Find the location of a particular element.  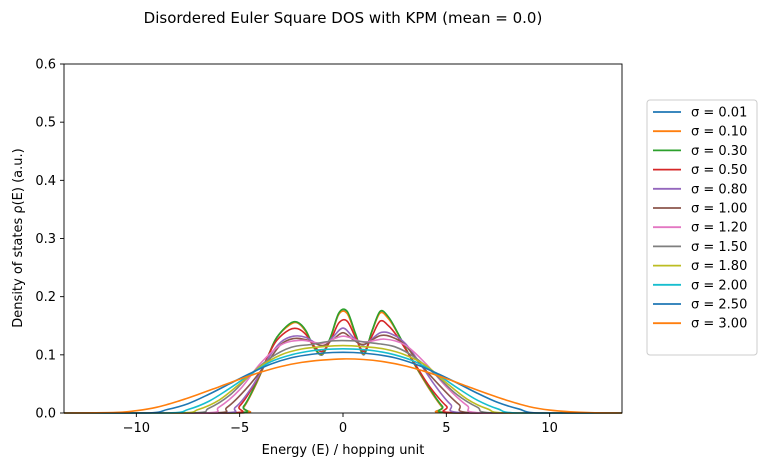

x-tick-label: −10 is located at coordinates (136, 428).